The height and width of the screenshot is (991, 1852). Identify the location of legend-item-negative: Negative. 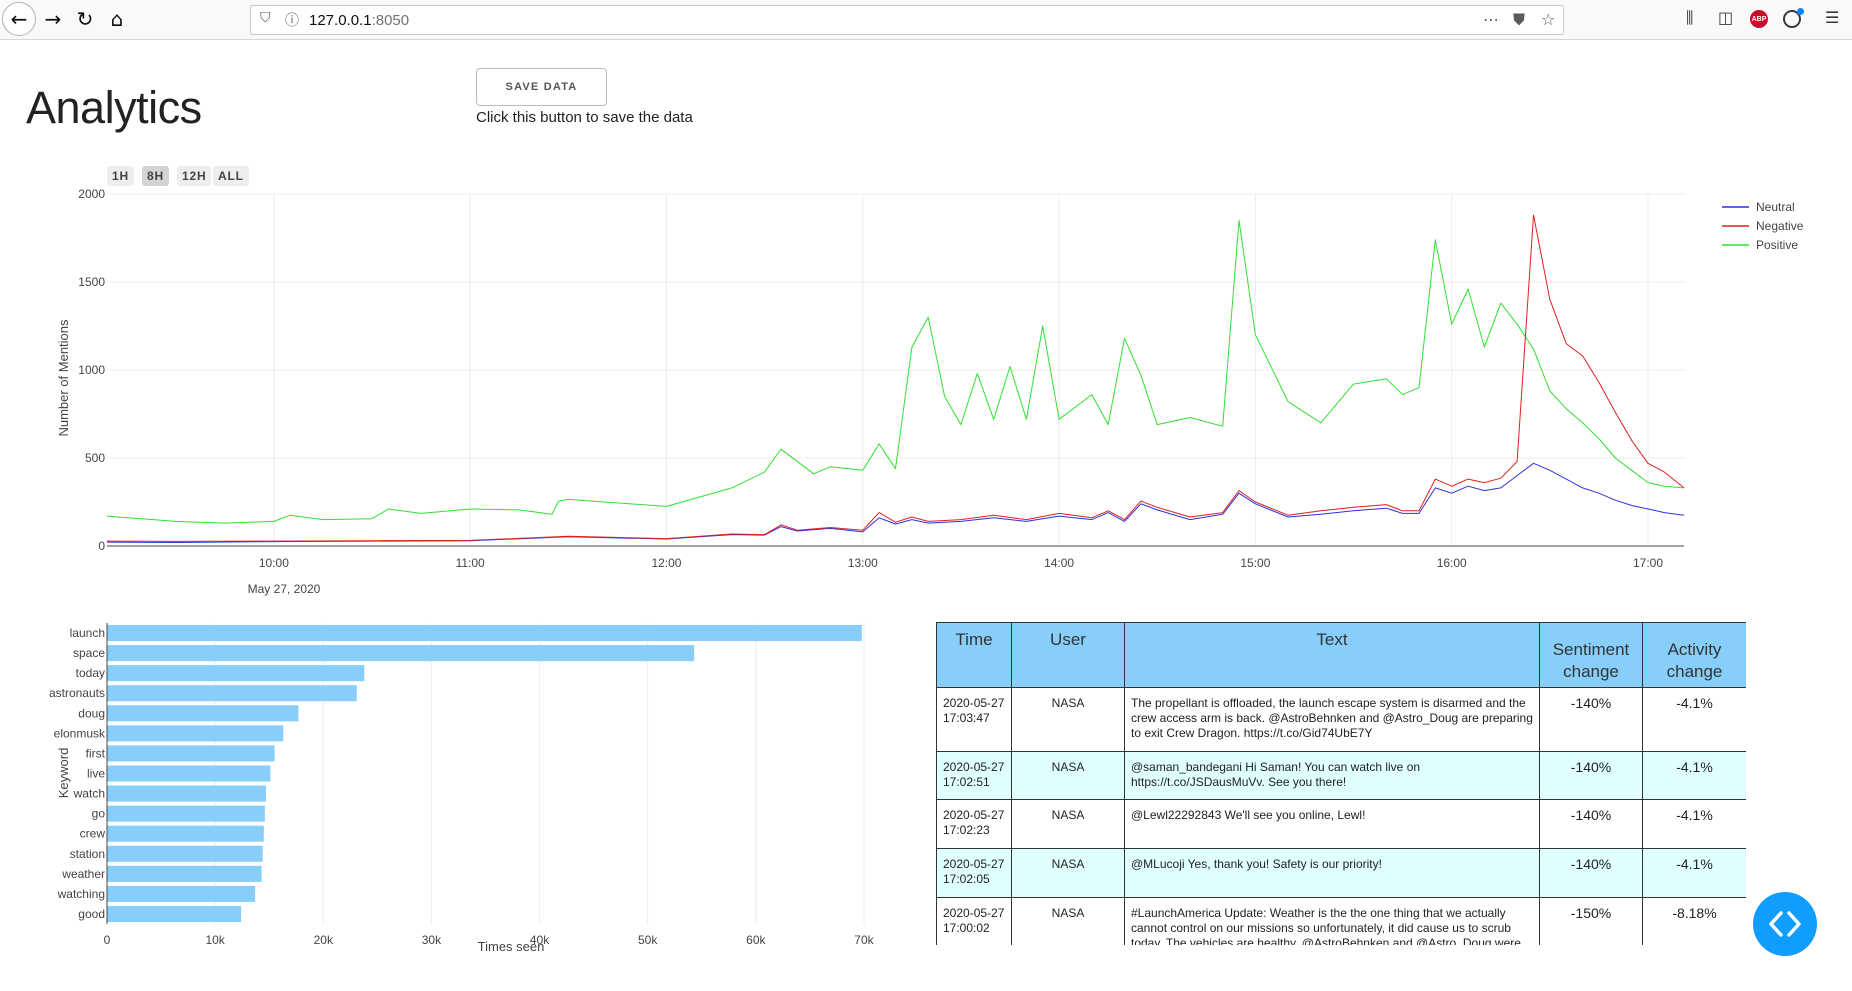
(1780, 226).